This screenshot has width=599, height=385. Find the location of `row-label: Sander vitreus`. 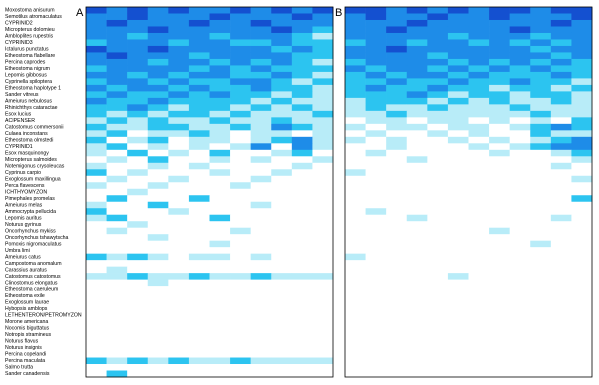

row-label: Sander vitreus is located at coordinates (22, 95).